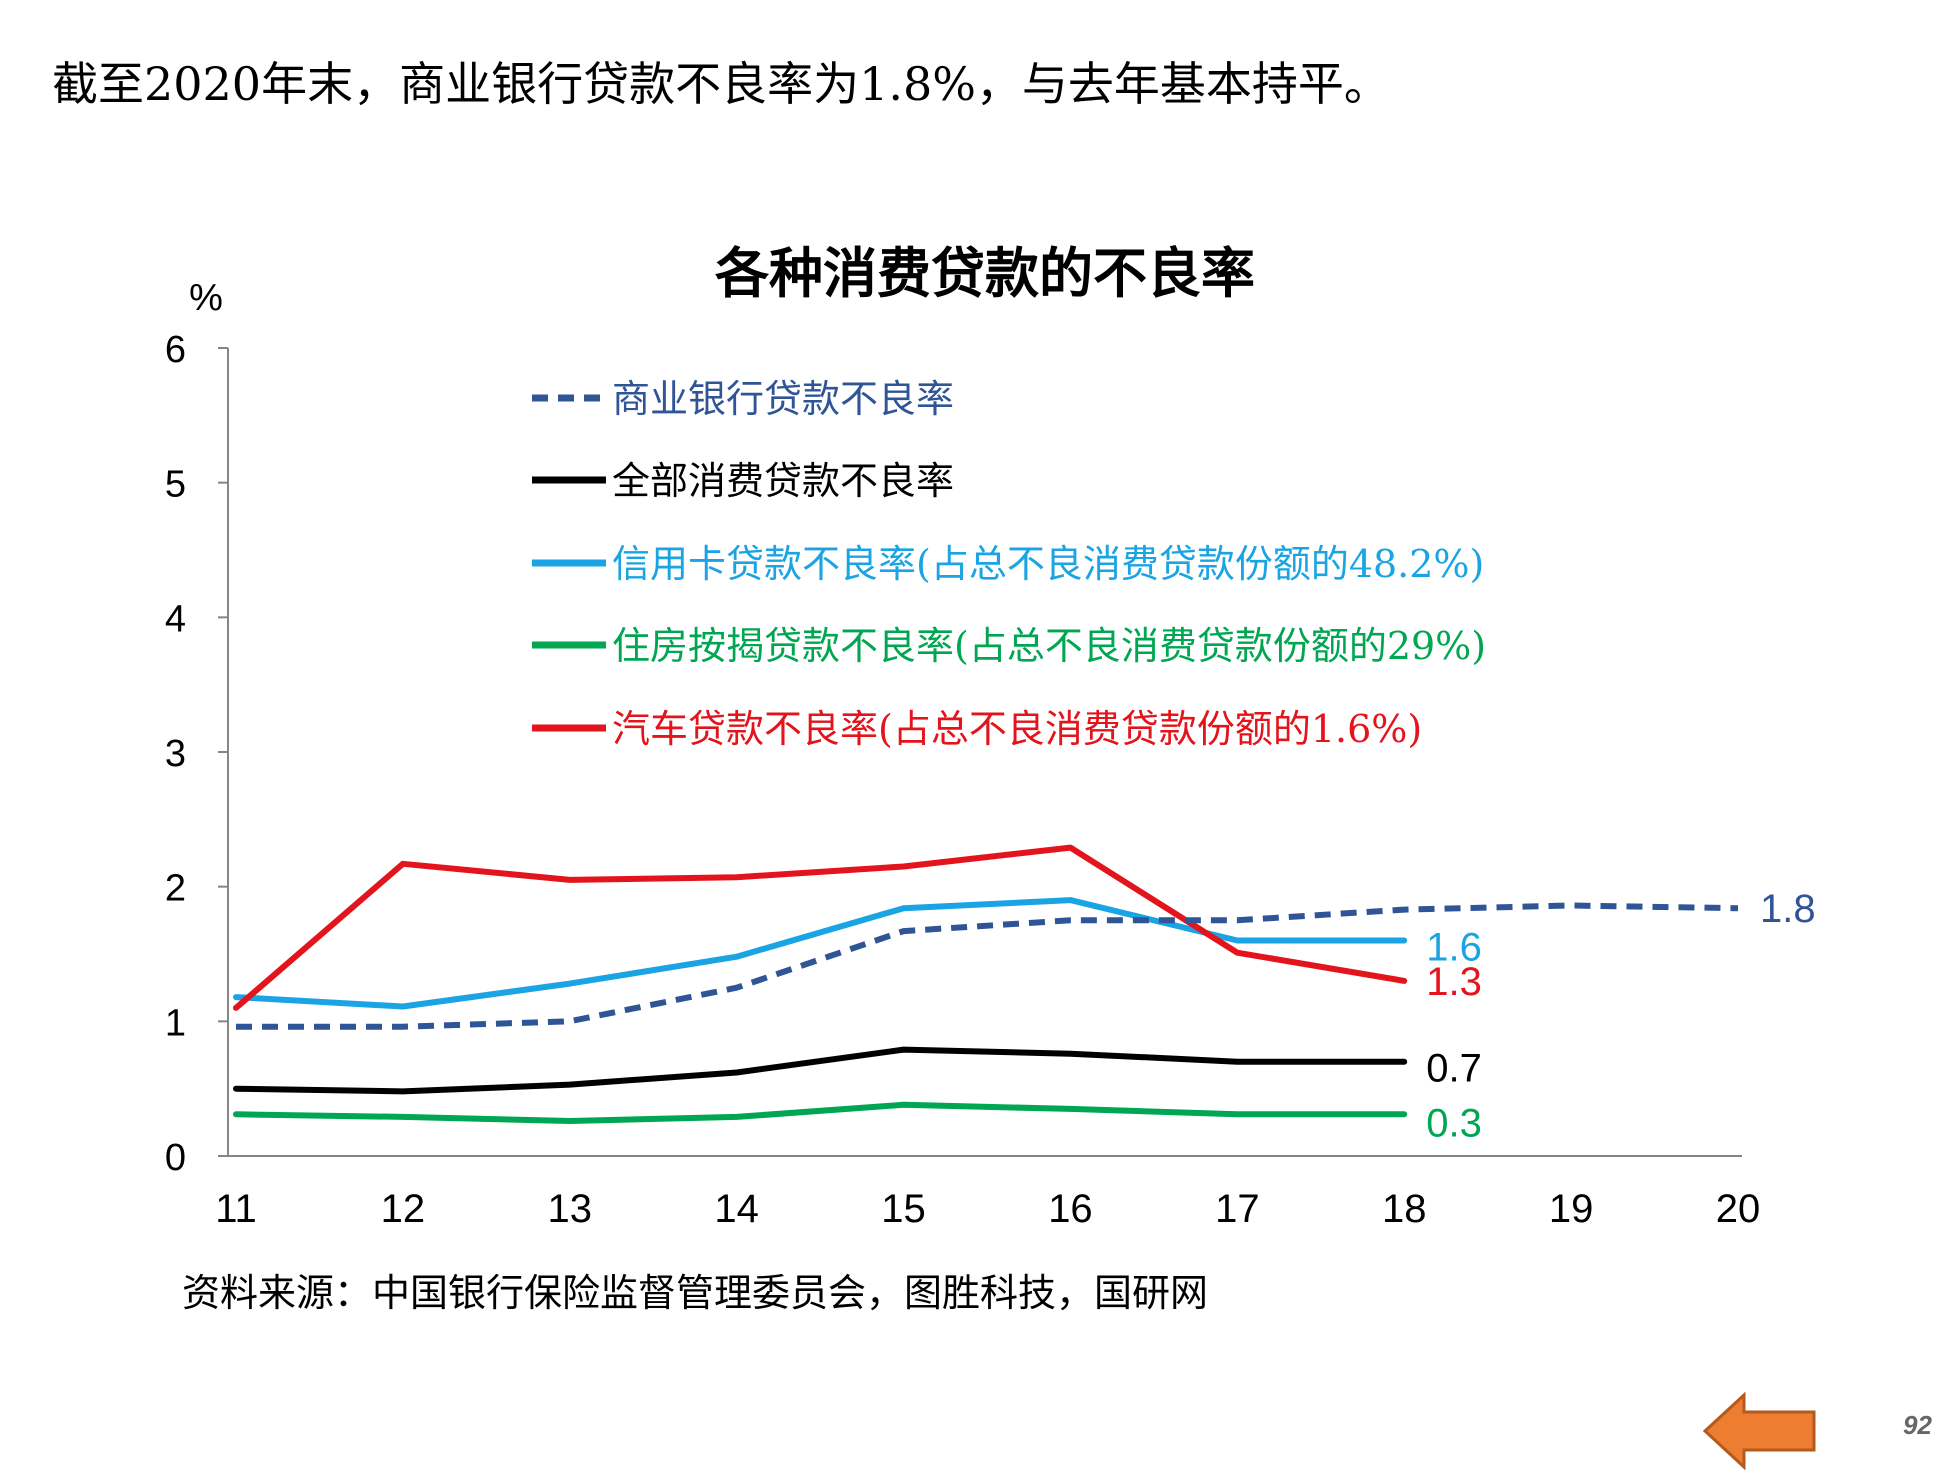  I want to click on series-end-label: 1.8, so click(1788, 909).